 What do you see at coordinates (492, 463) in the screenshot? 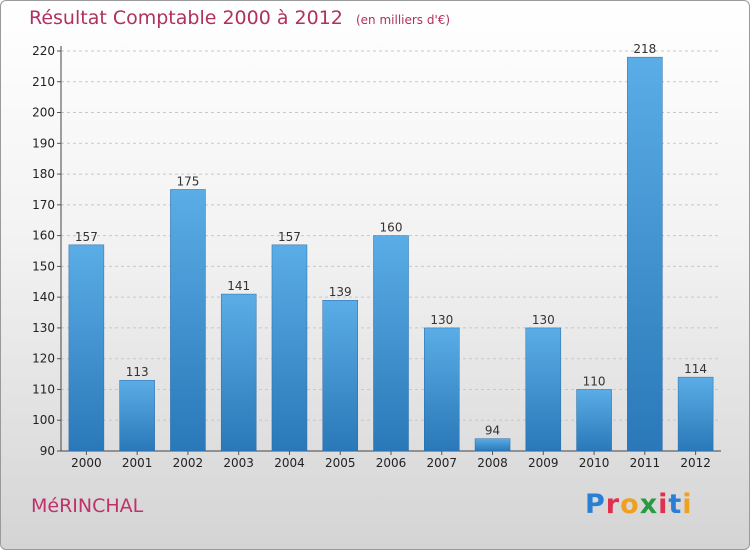
I see `x-tick-label: 2008` at bounding box center [492, 463].